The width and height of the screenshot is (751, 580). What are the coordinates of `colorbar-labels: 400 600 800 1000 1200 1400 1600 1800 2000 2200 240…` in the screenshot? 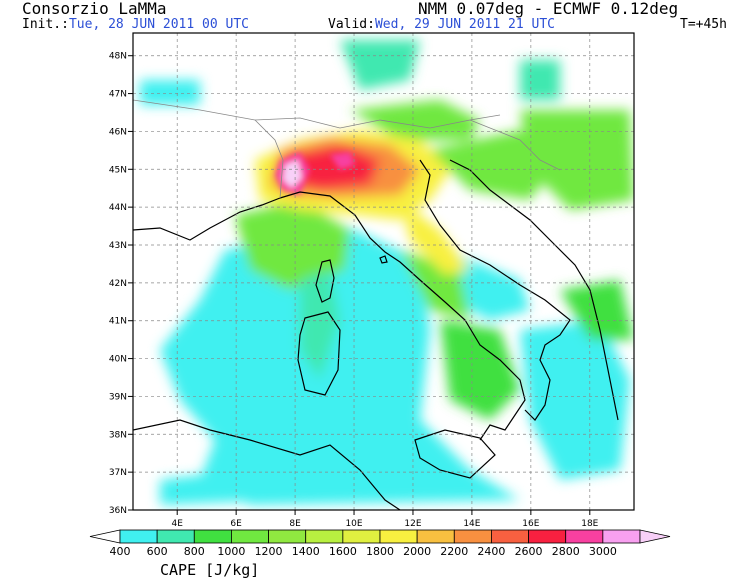 It's located at (363, 551).